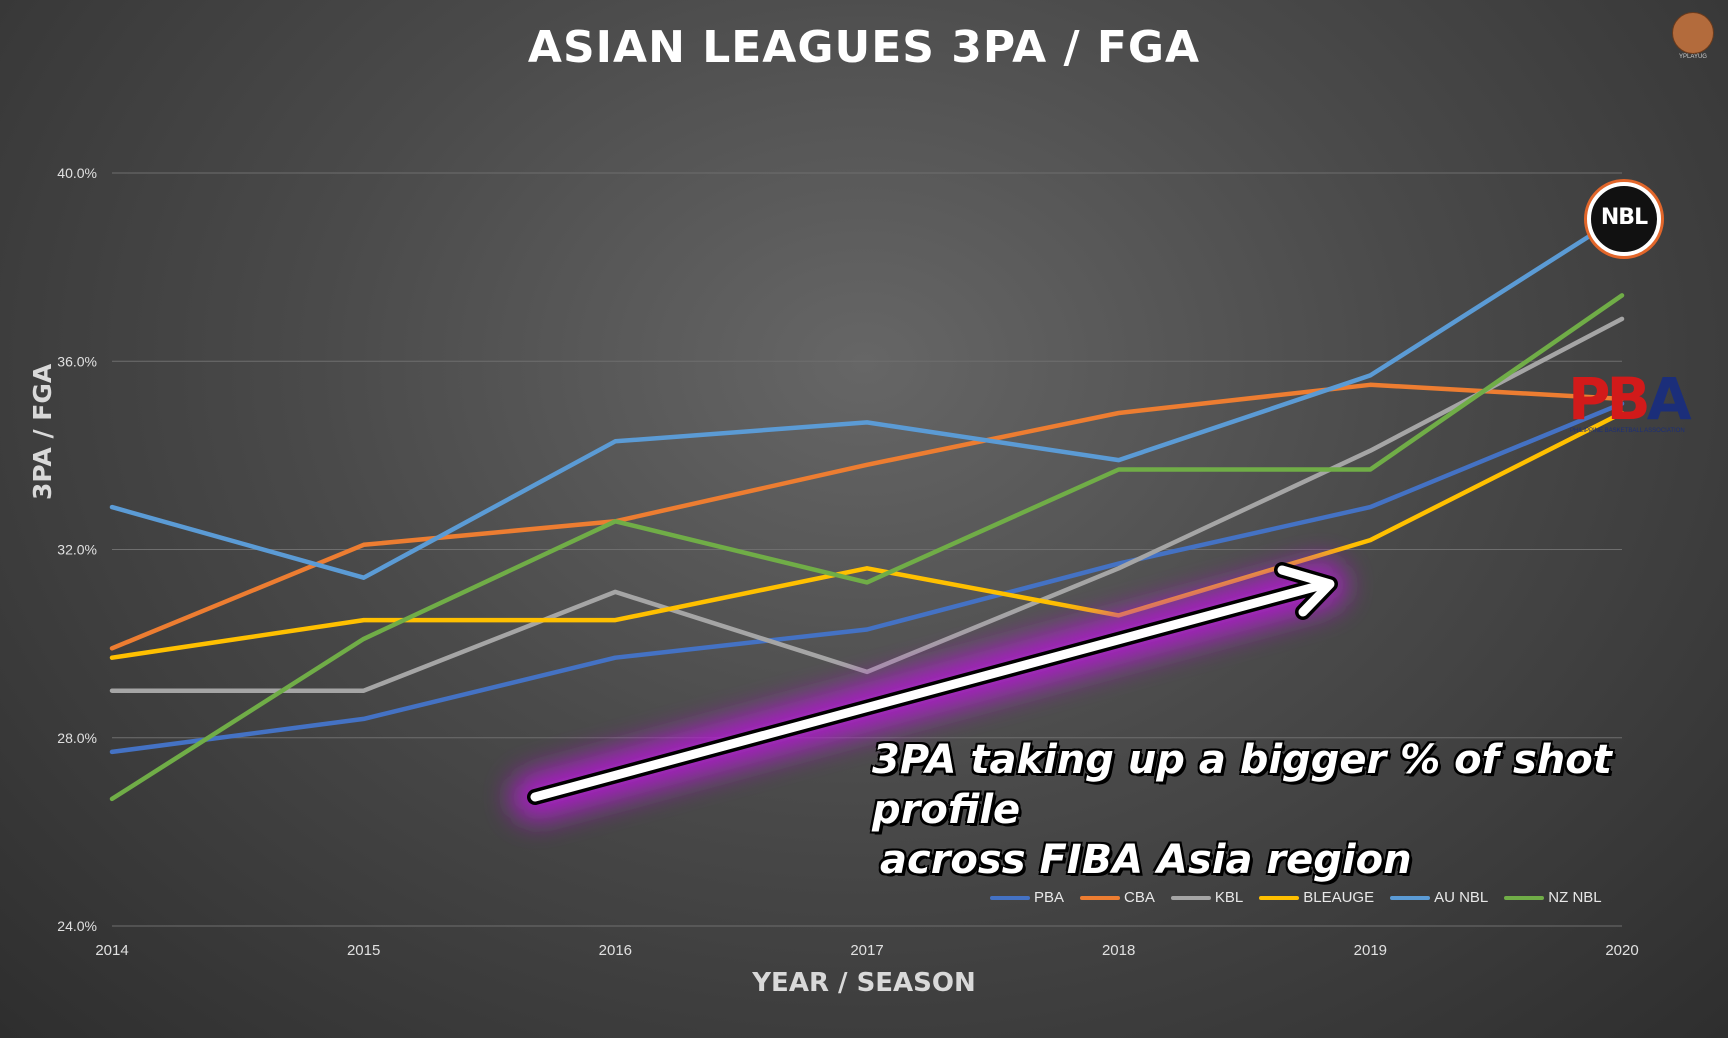 The image size is (1728, 1038). I want to click on basketball-icon, so click(1693, 33).